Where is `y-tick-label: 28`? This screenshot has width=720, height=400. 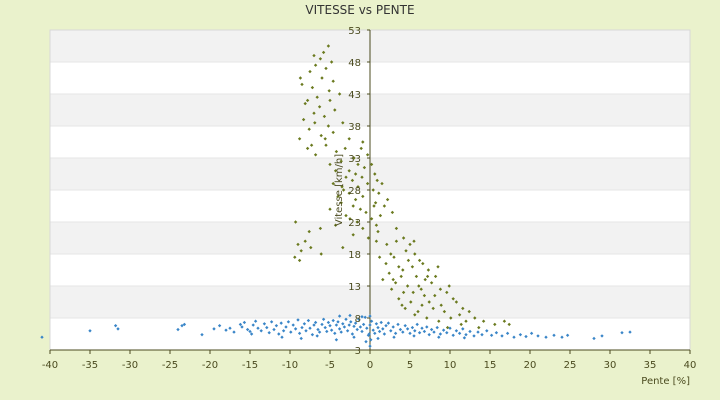
y-tick-label: 28 is located at coordinates (354, 191).